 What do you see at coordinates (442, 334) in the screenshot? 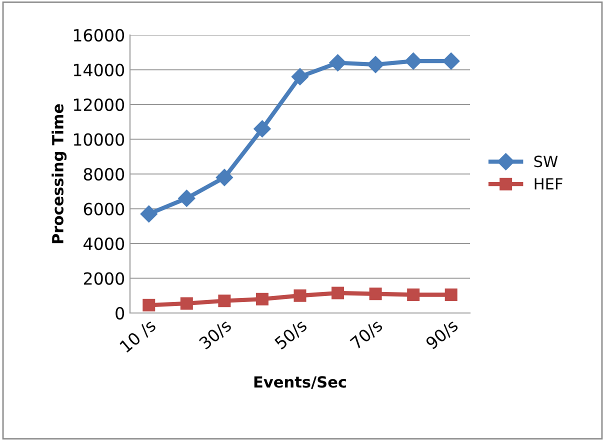
I see `x-tick-label: 90/s` at bounding box center [442, 334].